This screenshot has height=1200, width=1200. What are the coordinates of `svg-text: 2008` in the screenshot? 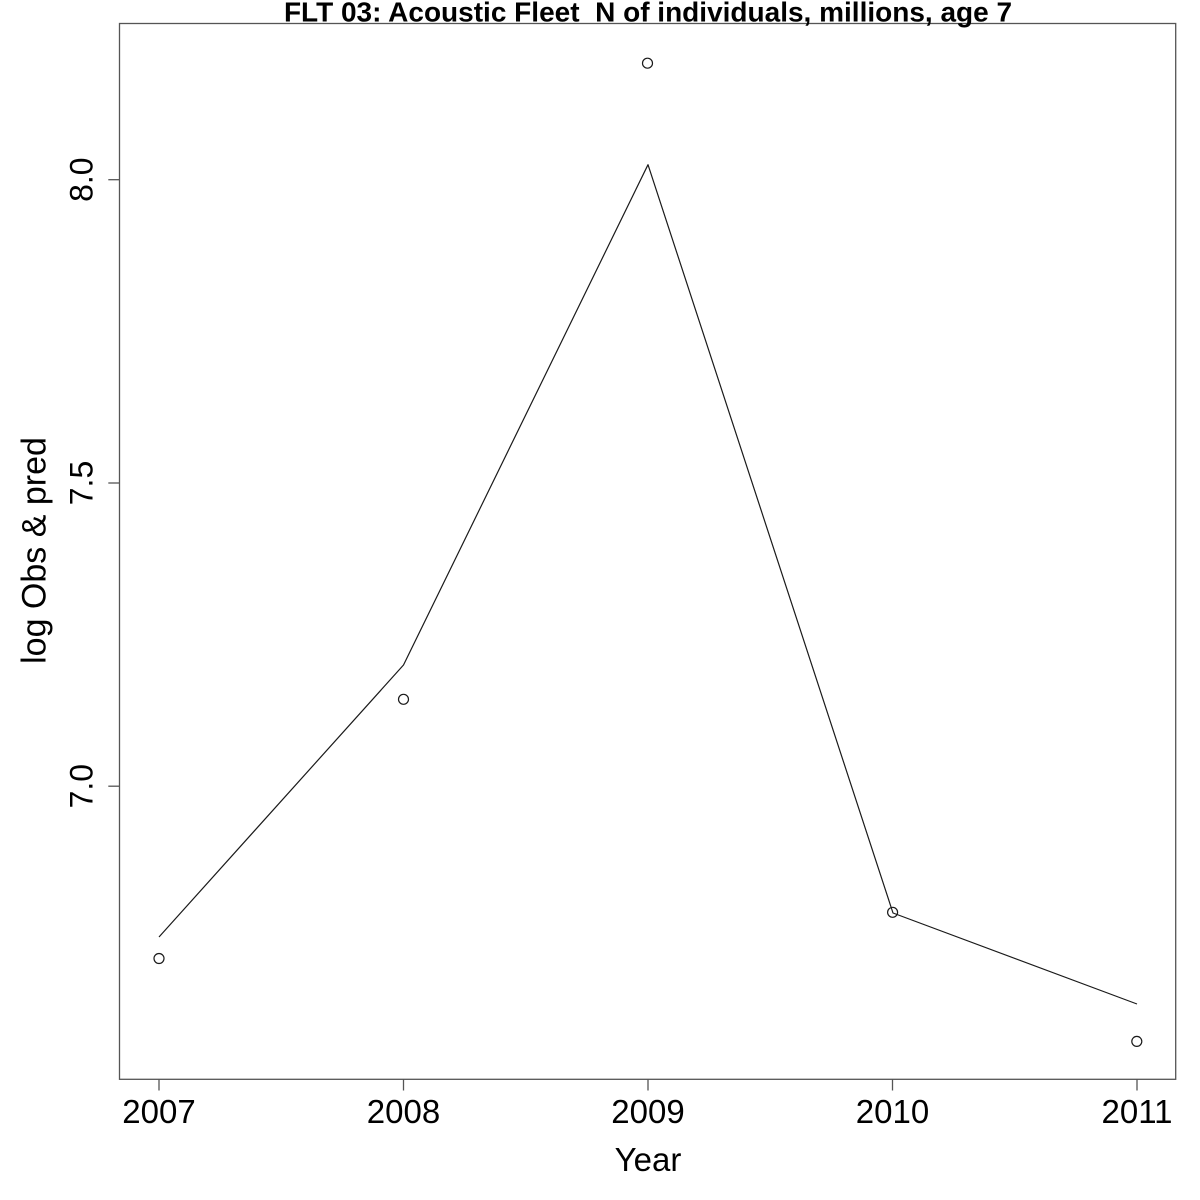 It's located at (403, 1111).